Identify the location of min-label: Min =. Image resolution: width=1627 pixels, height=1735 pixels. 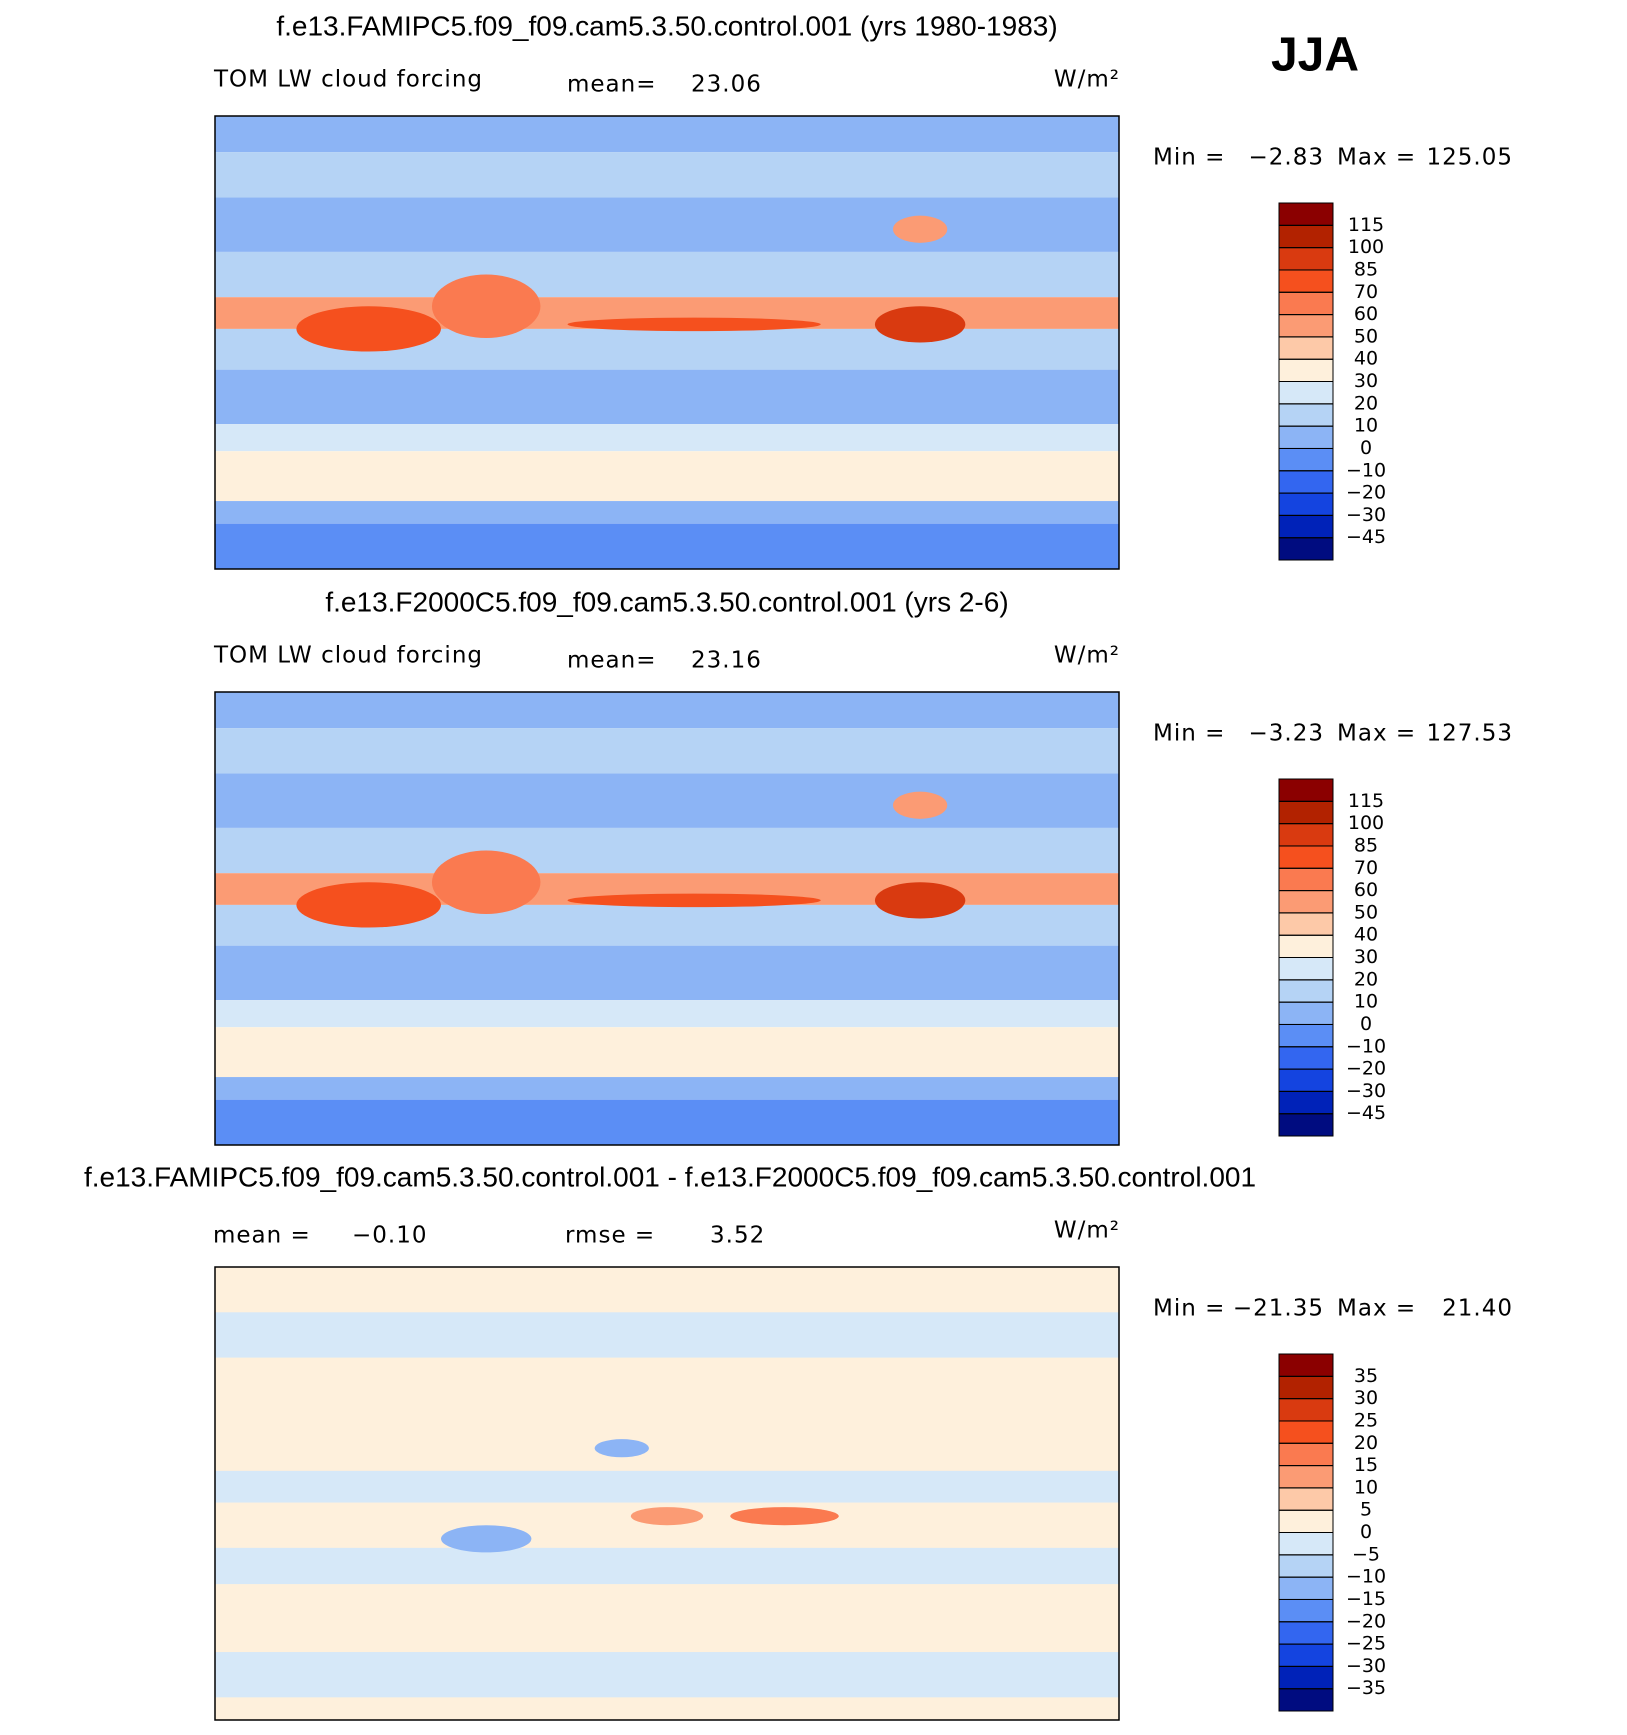
(1189, 158).